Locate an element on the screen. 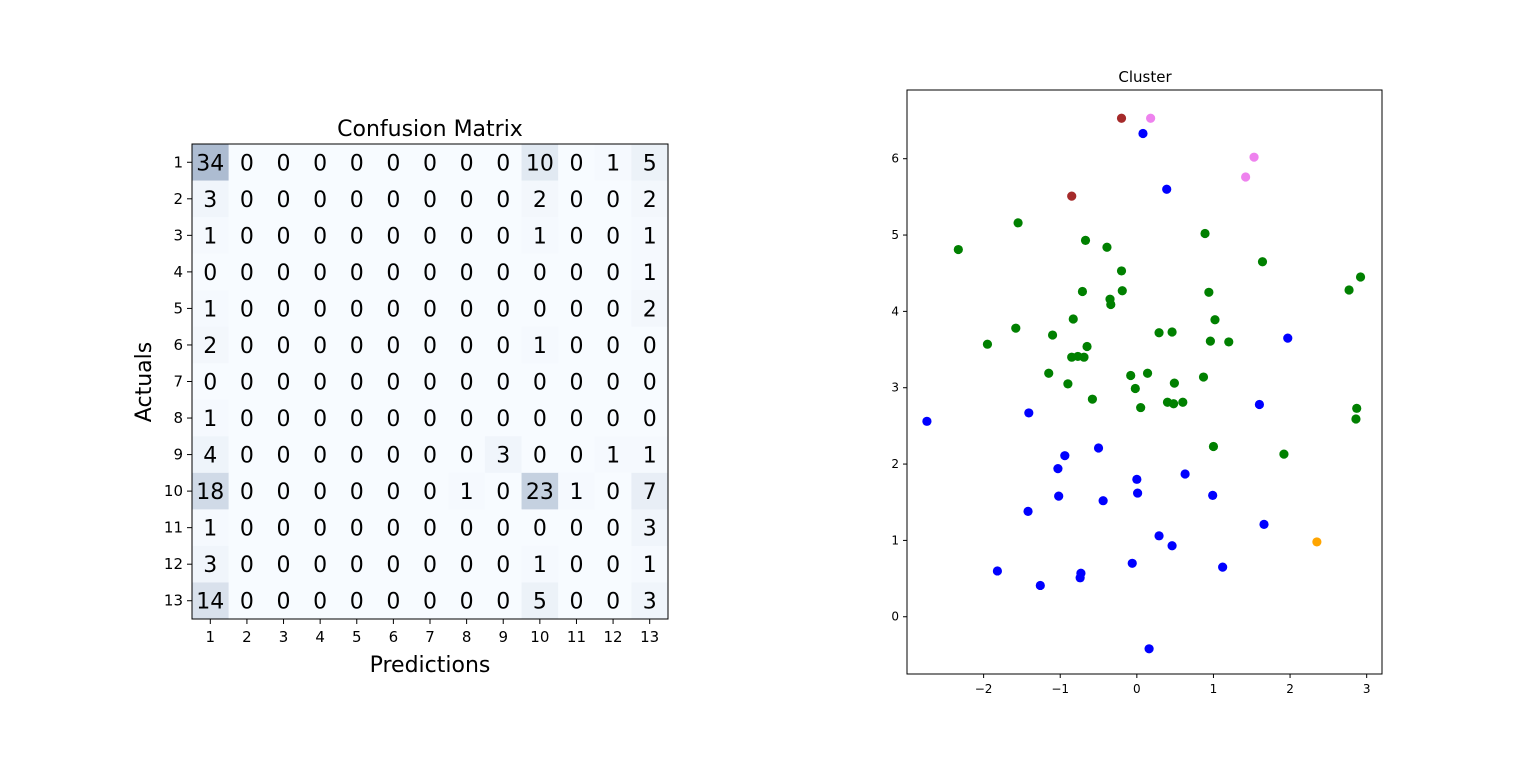 This screenshot has width=1536, height=757. confusion-value-r1-c5: 0 is located at coordinates (357, 163).